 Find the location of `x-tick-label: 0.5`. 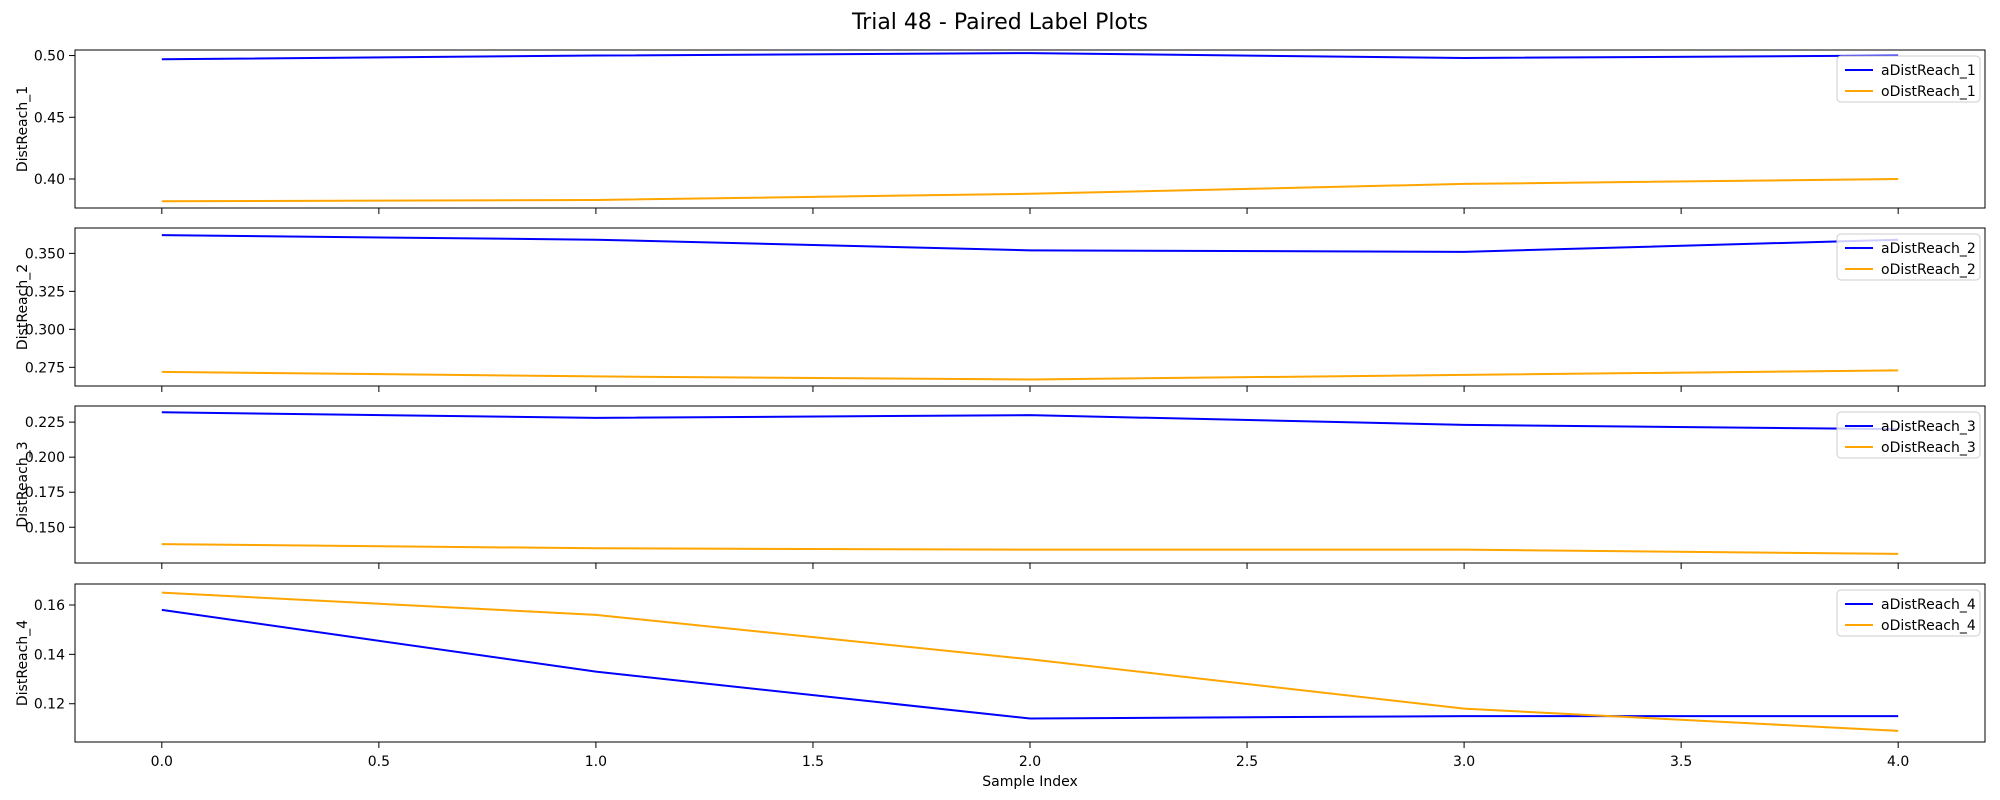

x-tick-label: 0.5 is located at coordinates (379, 762).